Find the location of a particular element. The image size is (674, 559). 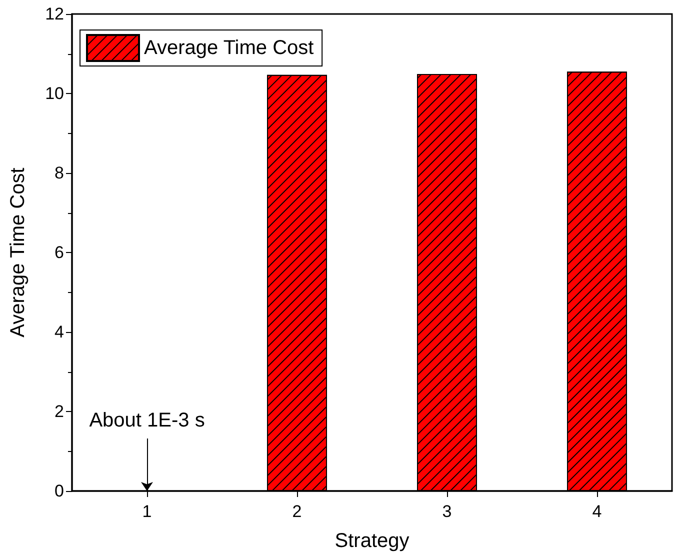

y-tick-label: 4 is located at coordinates (59, 332).